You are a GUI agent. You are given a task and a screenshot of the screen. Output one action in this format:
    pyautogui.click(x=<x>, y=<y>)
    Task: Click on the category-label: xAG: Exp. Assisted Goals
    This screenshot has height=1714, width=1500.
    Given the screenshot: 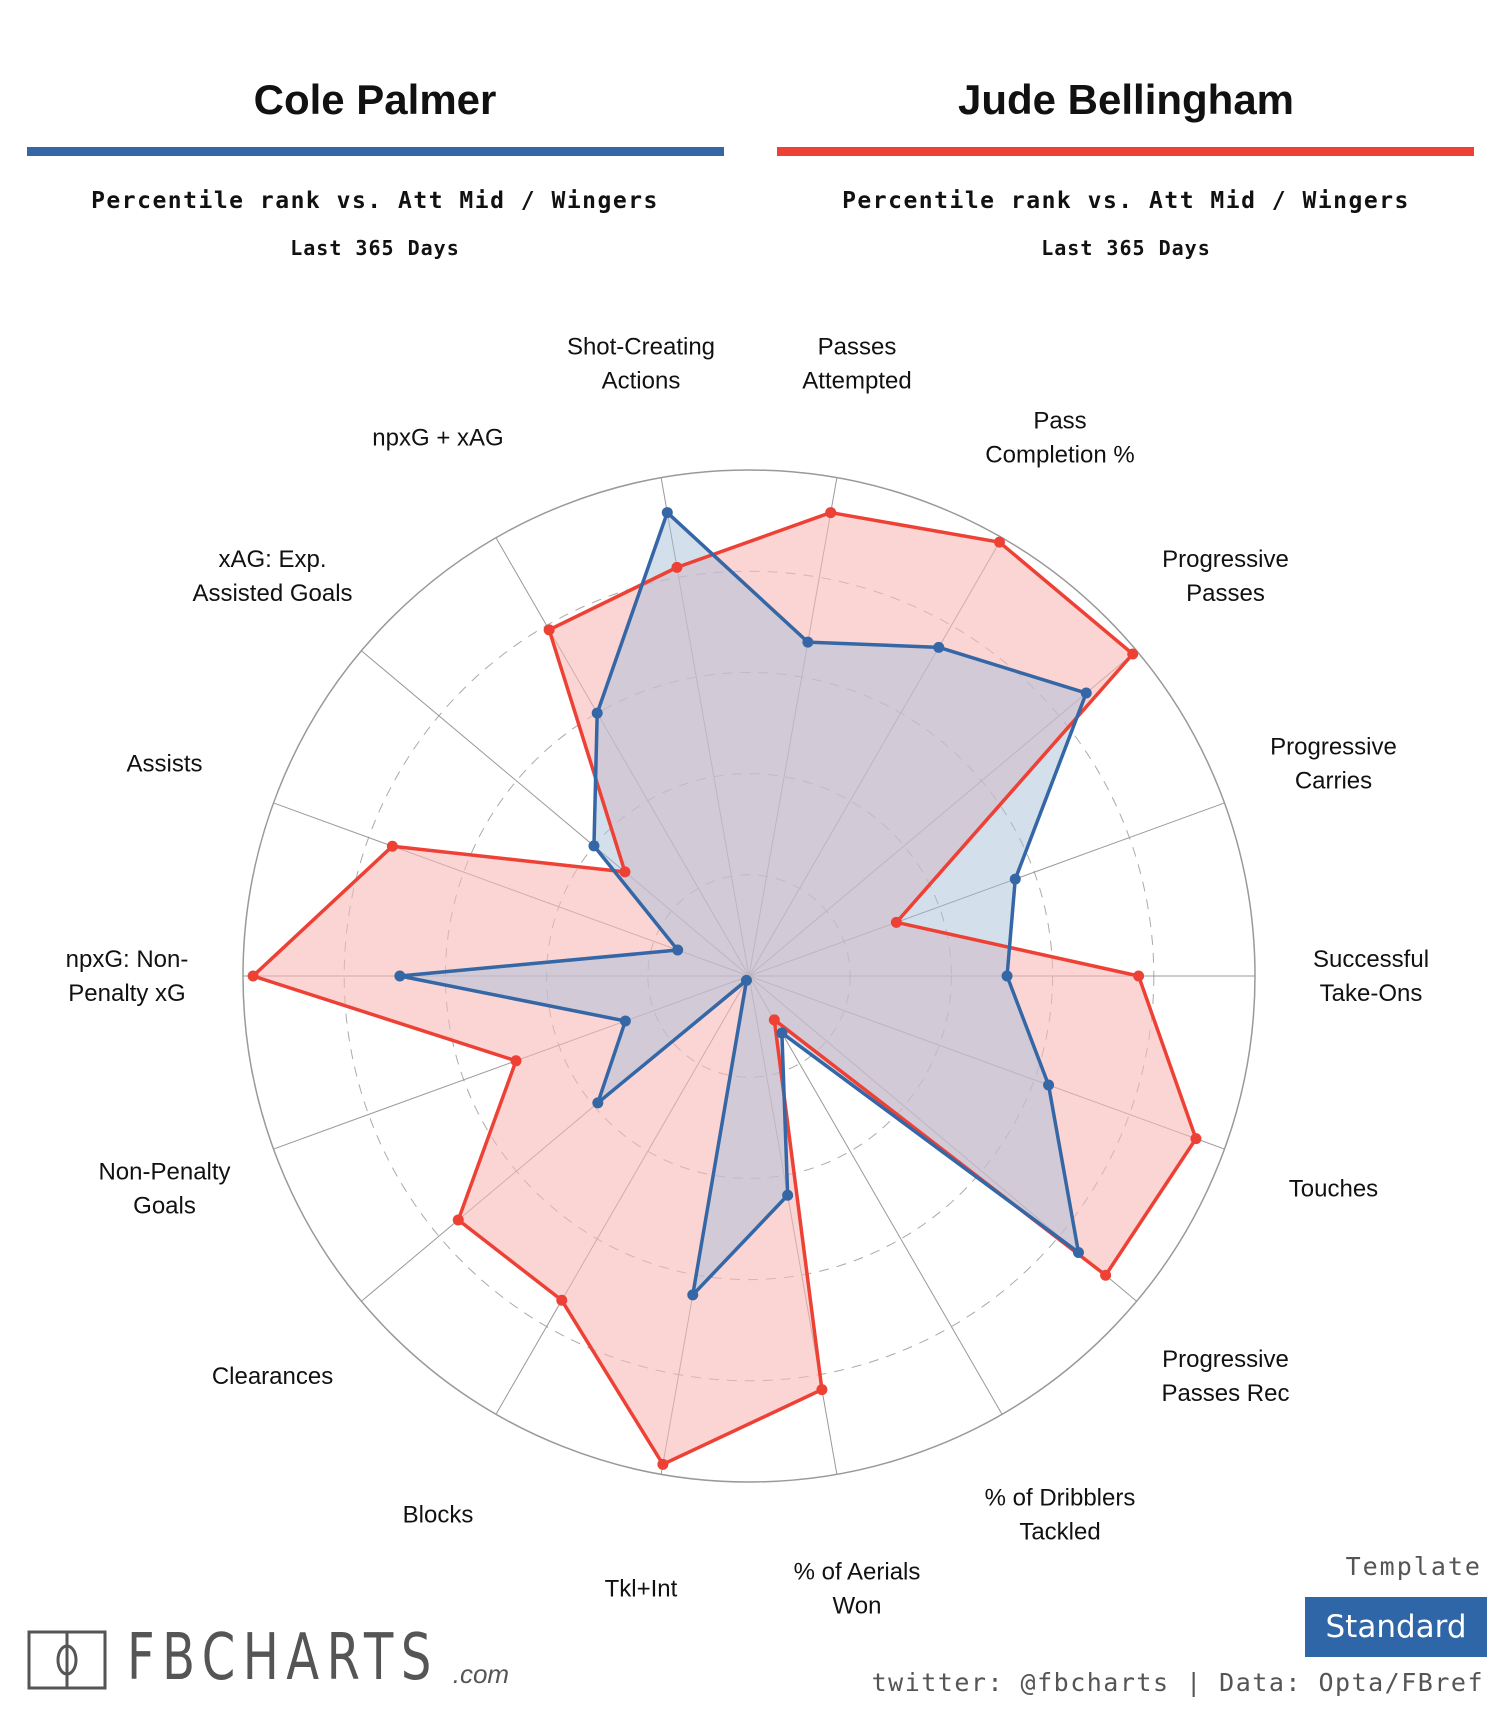 What is the action you would take?
    pyautogui.click(x=272, y=576)
    